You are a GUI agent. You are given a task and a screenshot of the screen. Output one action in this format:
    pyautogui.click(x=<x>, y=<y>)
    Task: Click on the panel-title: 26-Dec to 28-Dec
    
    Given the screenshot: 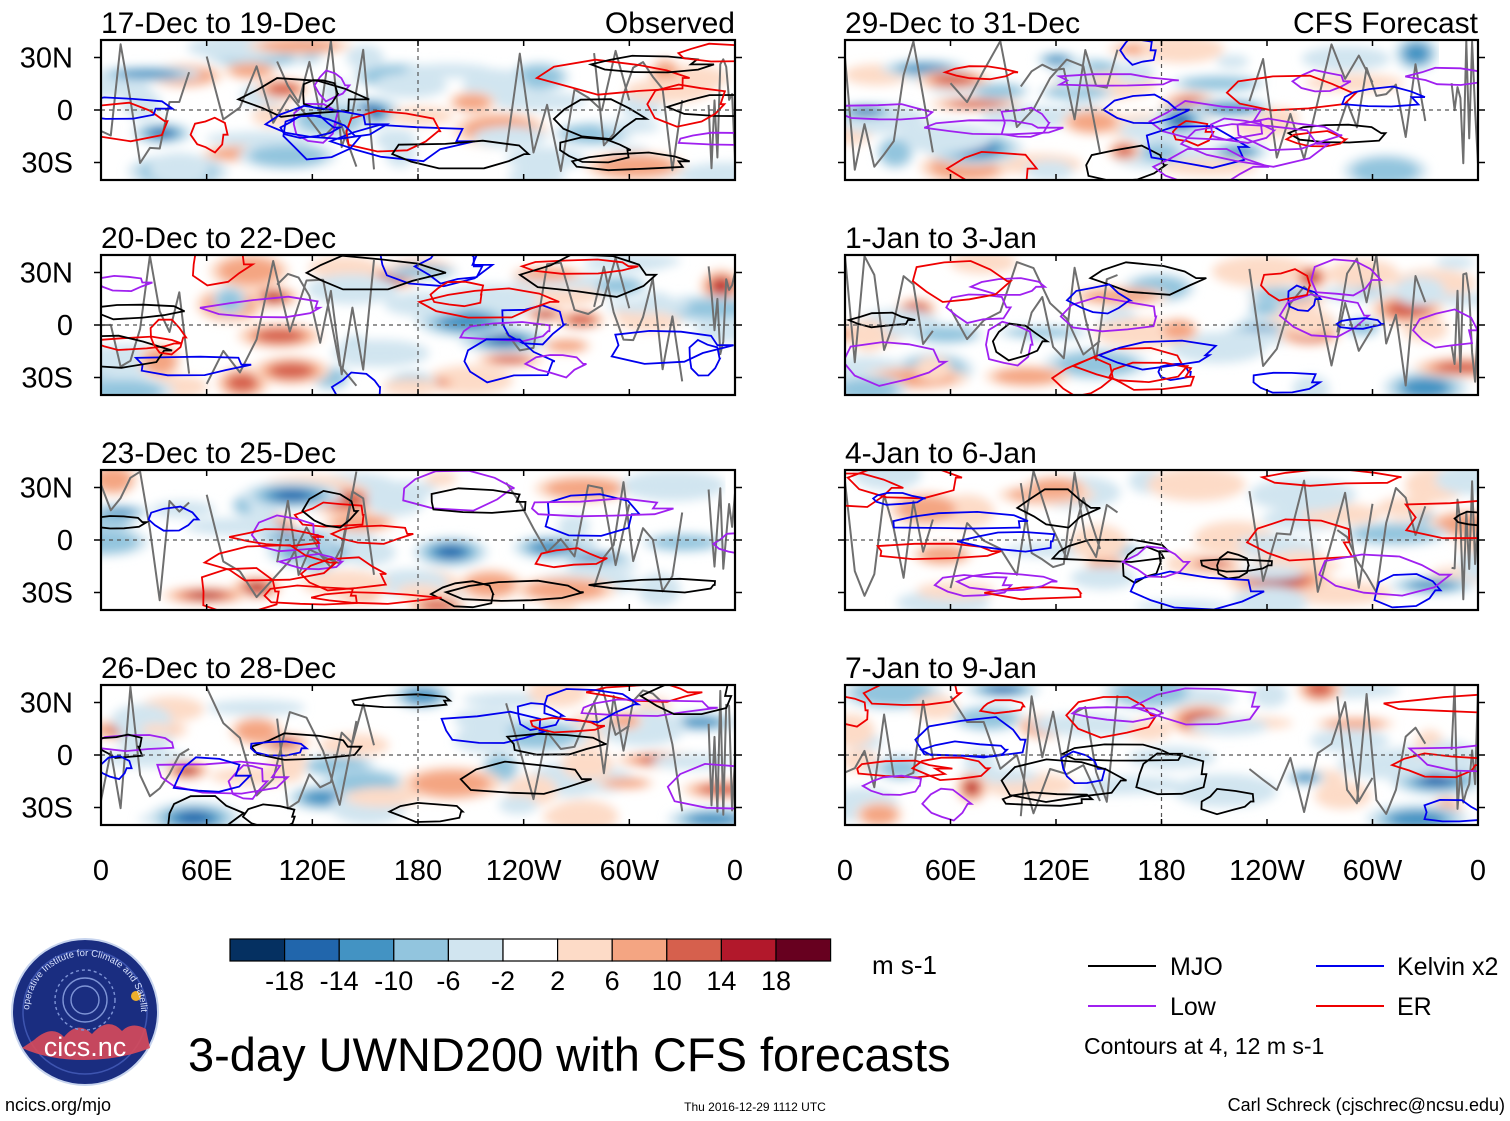 What is the action you would take?
    pyautogui.click(x=218, y=668)
    